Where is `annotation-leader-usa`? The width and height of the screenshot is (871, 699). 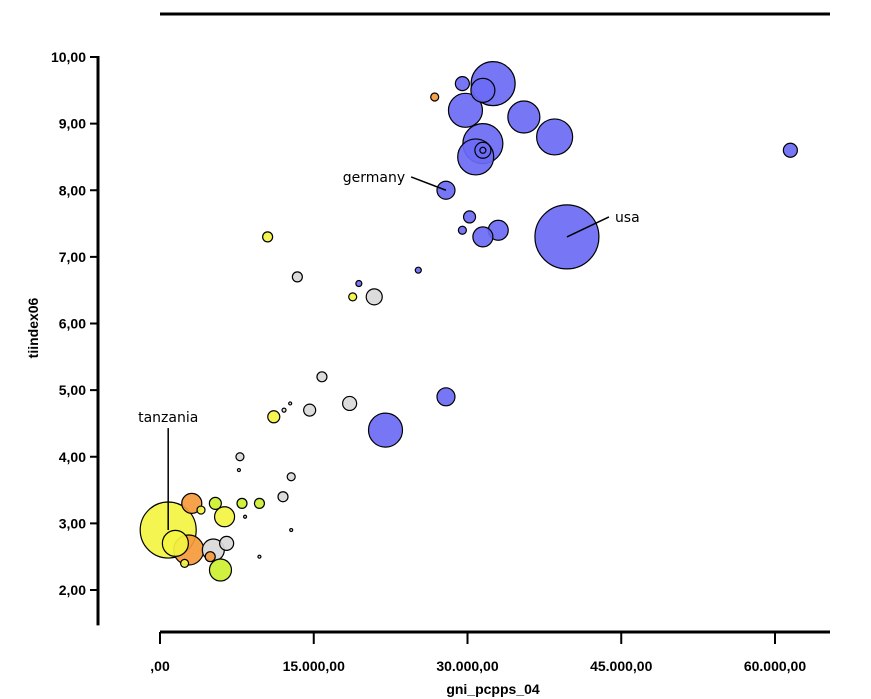
annotation-leader-usa is located at coordinates (588, 227).